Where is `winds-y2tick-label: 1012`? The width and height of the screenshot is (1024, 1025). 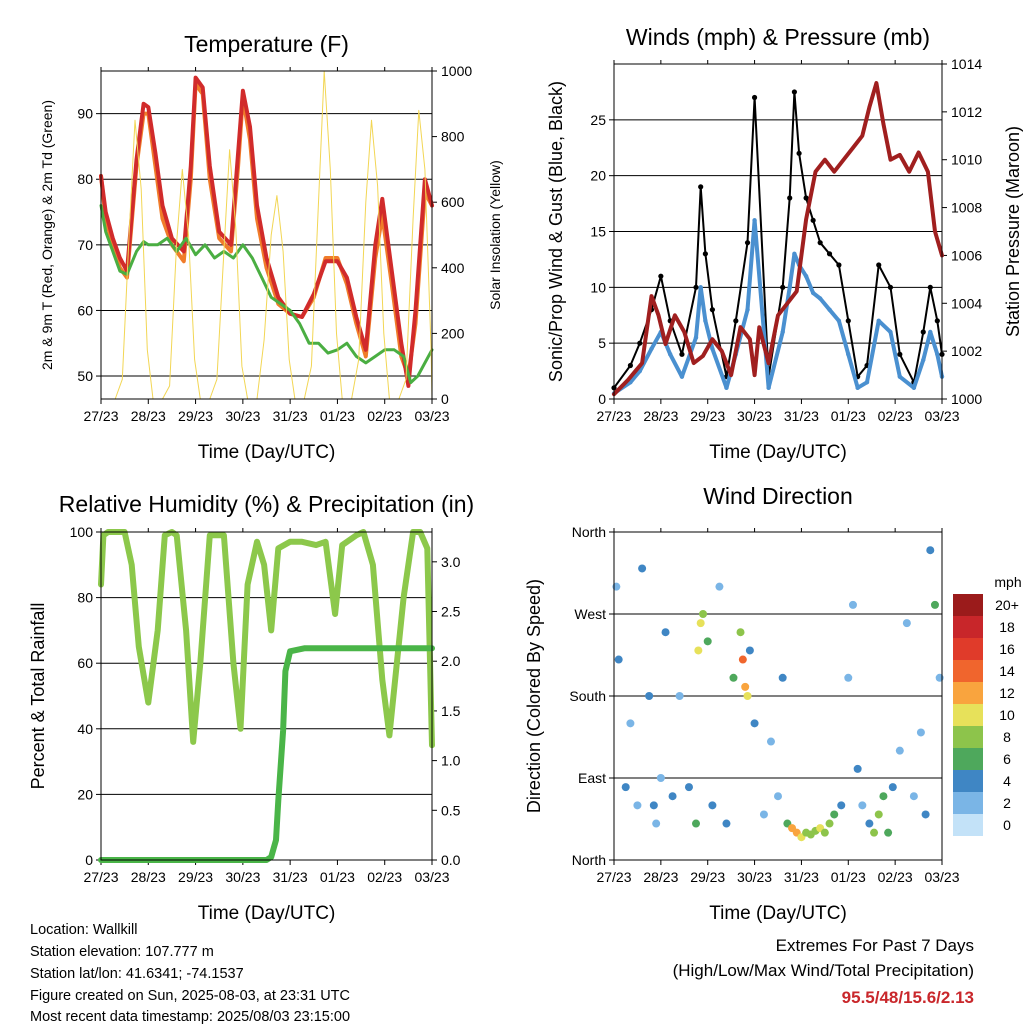
winds-y2tick-label: 1012 is located at coordinates (966, 112).